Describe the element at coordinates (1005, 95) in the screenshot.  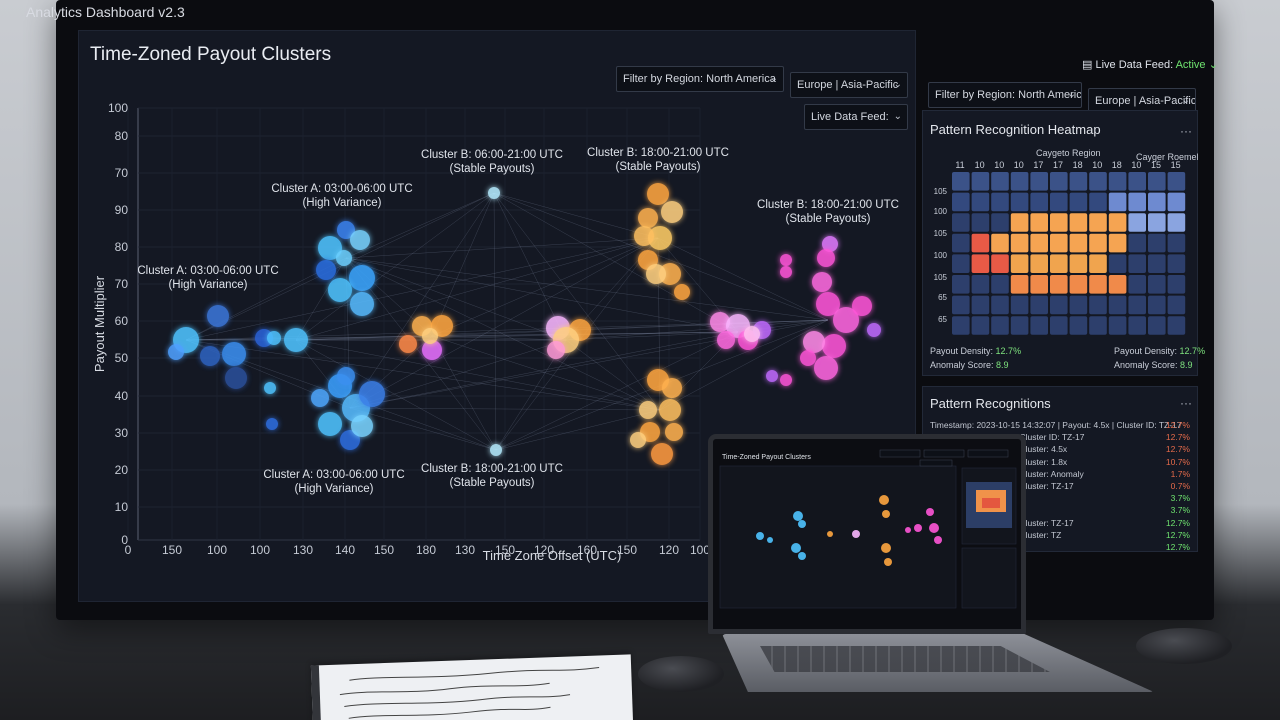
I see `heatmap-region-dropdown: Filter by Region: North America ⌄` at that location.